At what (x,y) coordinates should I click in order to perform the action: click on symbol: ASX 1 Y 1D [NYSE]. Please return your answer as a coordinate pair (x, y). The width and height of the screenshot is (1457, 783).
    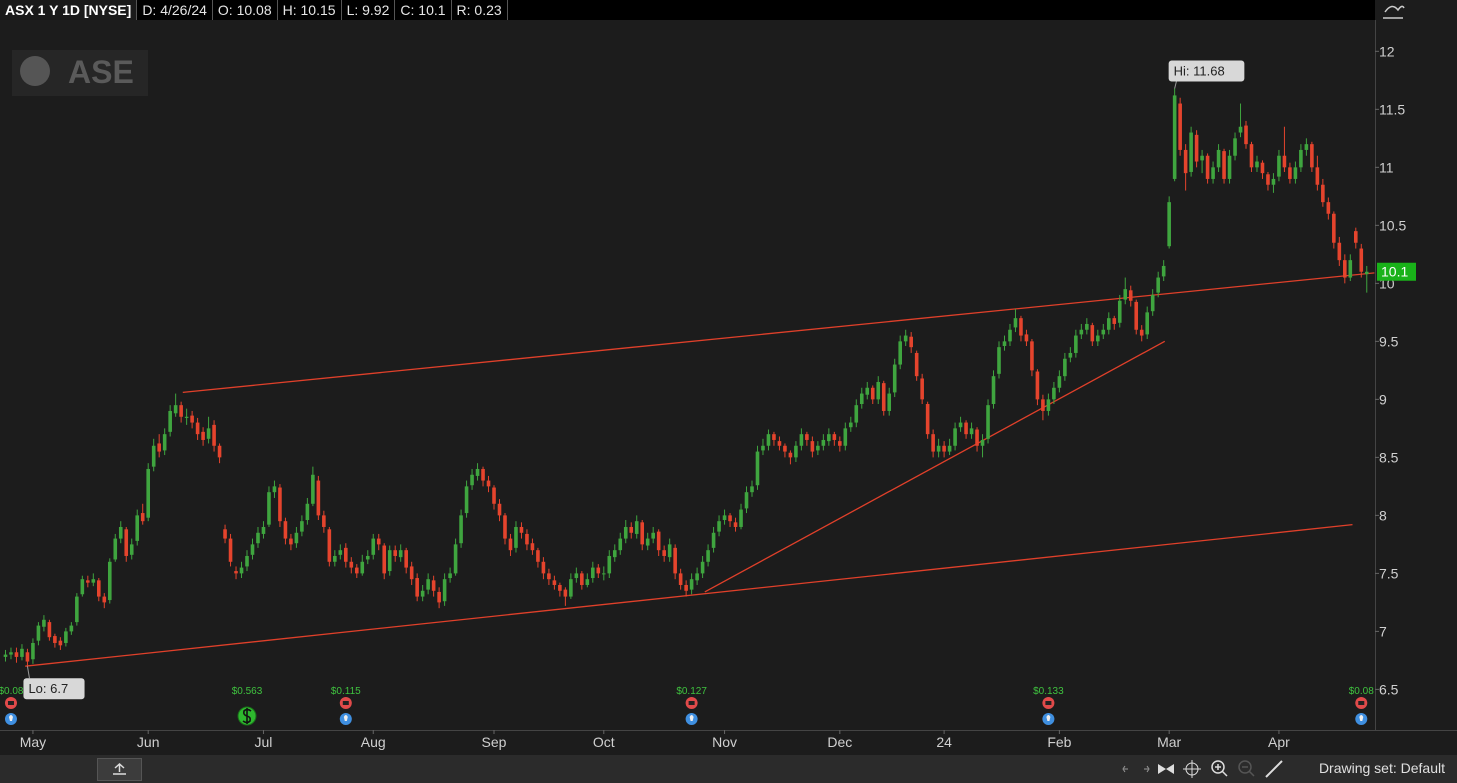
    Looking at the image, I should click on (69, 10).